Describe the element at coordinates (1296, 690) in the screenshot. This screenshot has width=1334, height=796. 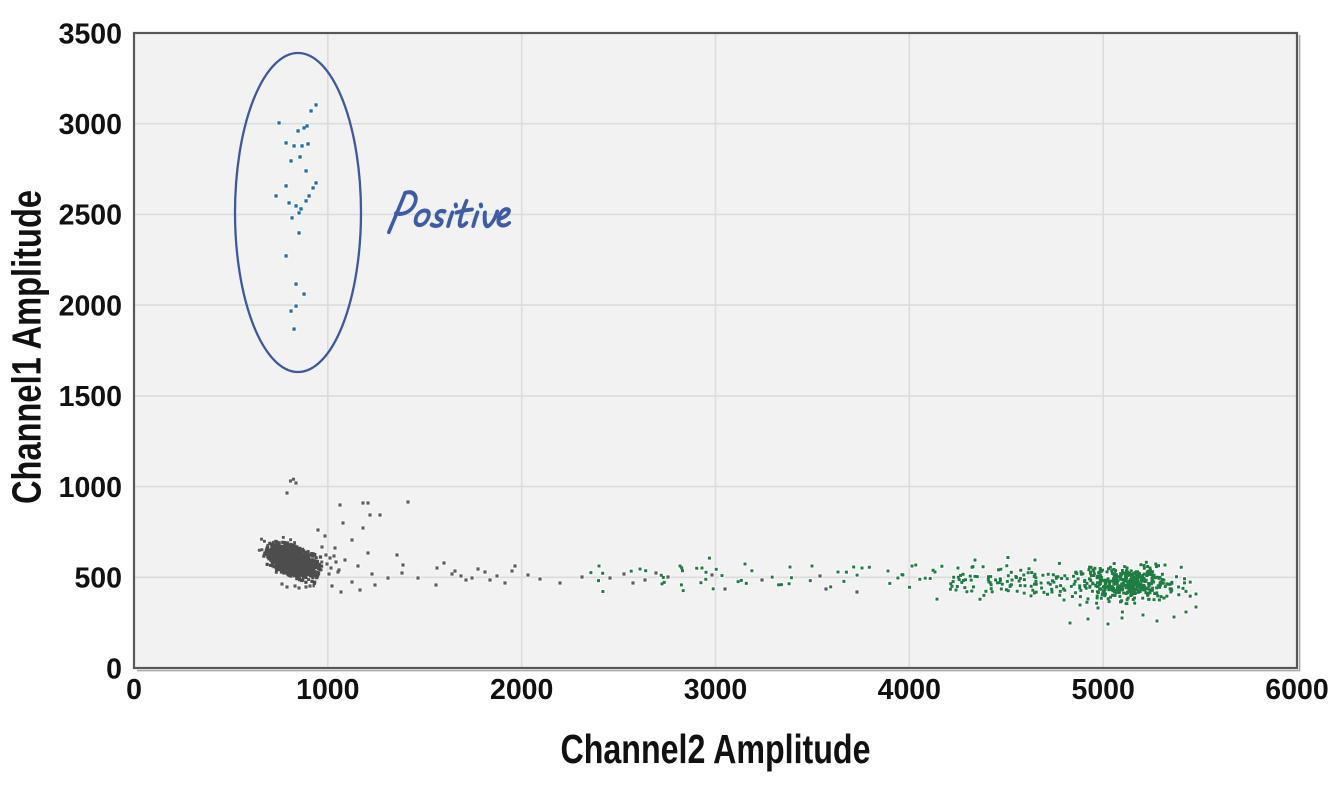
I see `svg-text: 6000` at that location.